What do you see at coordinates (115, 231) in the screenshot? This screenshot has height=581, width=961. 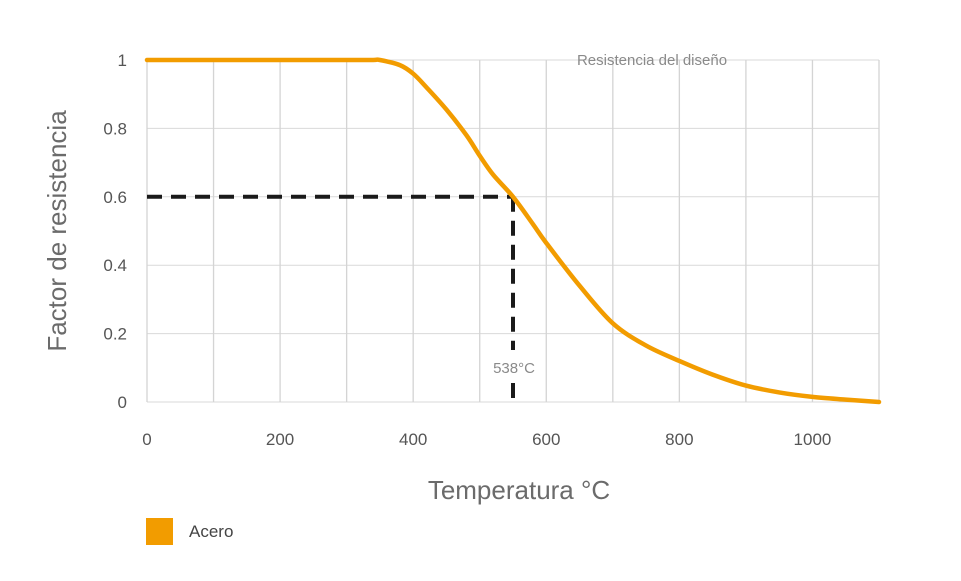 I see `y-axis-ticks: 0 0.2 0.4 0.6 0.8 1` at bounding box center [115, 231].